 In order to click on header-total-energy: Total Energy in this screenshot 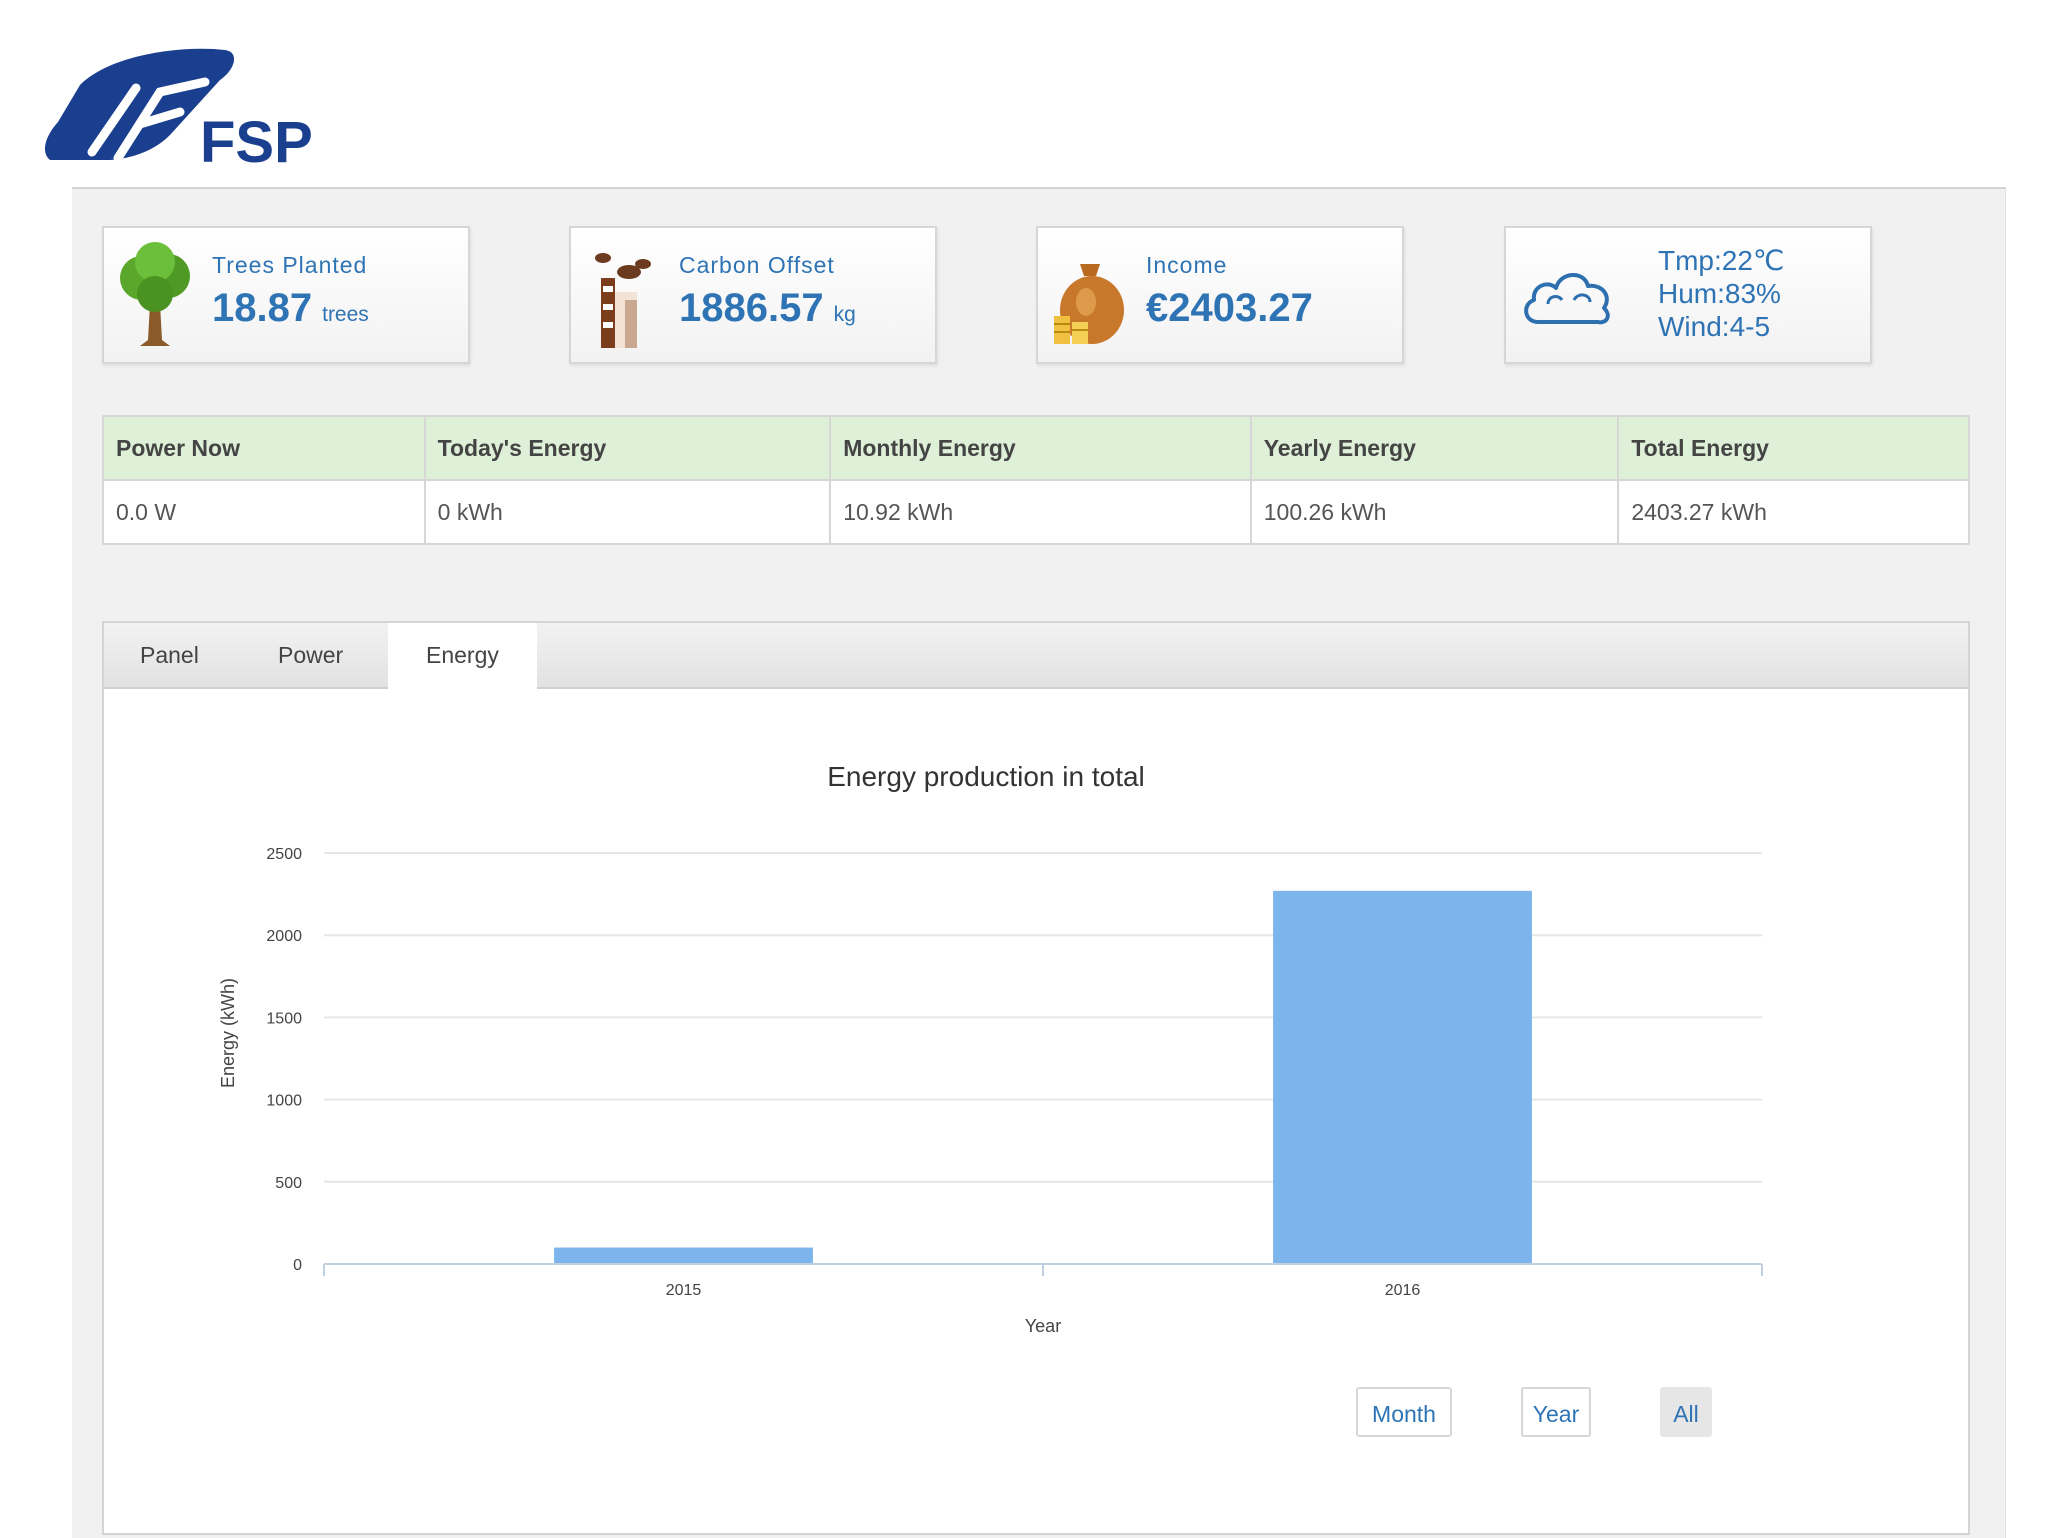, I will do `click(1793, 448)`.